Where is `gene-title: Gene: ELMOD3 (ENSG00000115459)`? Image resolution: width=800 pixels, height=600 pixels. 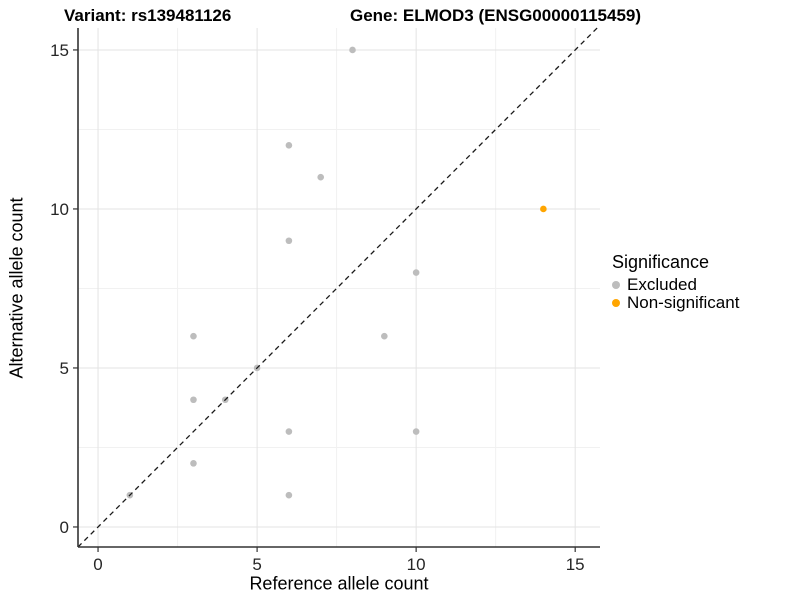 gene-title: Gene: ELMOD3 (ENSG00000115459) is located at coordinates (496, 15).